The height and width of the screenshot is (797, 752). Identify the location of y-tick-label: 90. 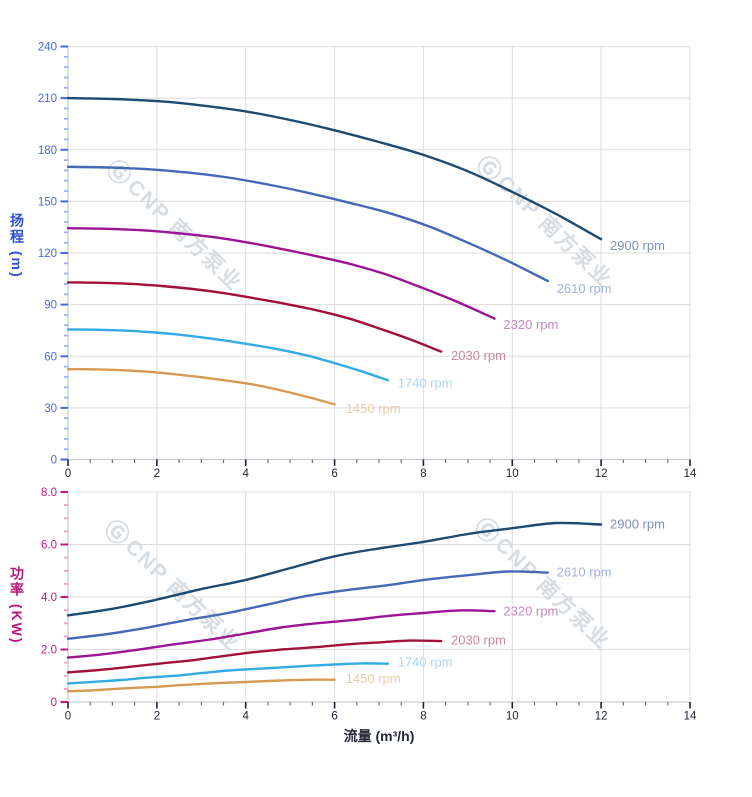
(50, 306).